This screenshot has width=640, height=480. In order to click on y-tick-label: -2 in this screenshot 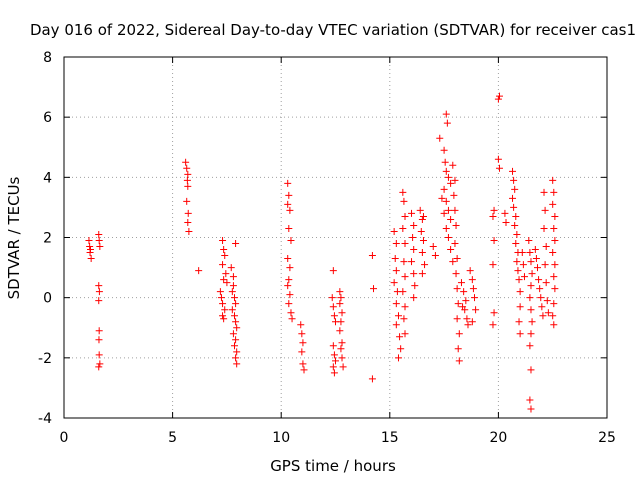, I will do `click(45, 359)`.